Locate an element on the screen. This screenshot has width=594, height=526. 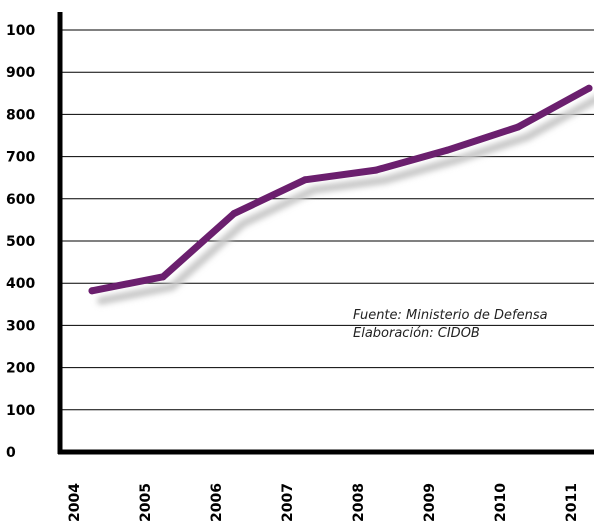
x-tick-label: 2010 is located at coordinates (501, 502).